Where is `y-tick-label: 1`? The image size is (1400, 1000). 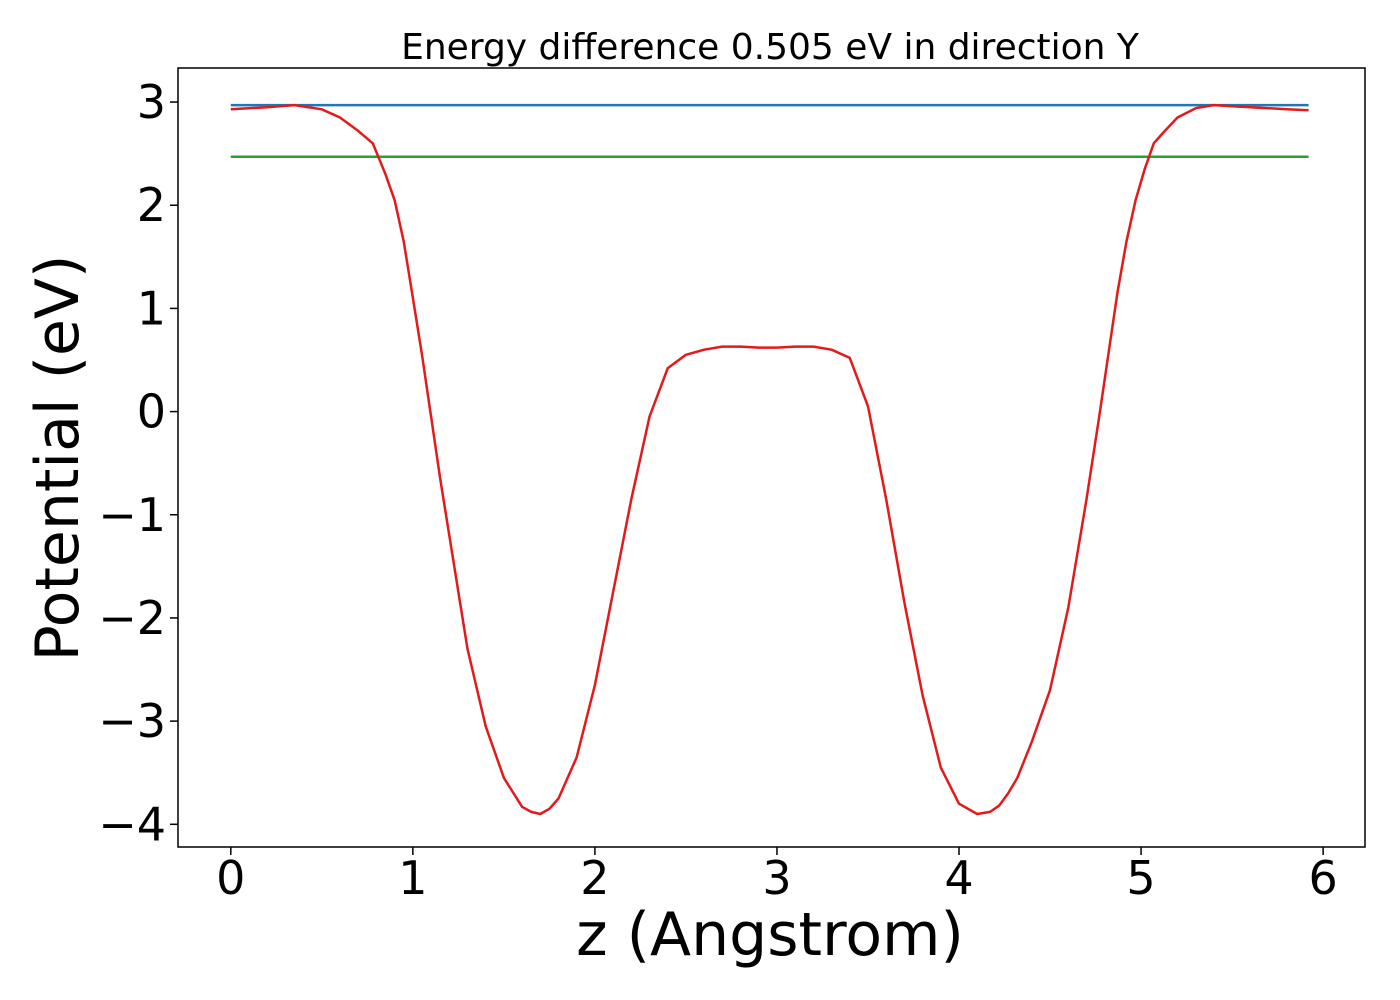
y-tick-label: 1 is located at coordinates (151, 308).